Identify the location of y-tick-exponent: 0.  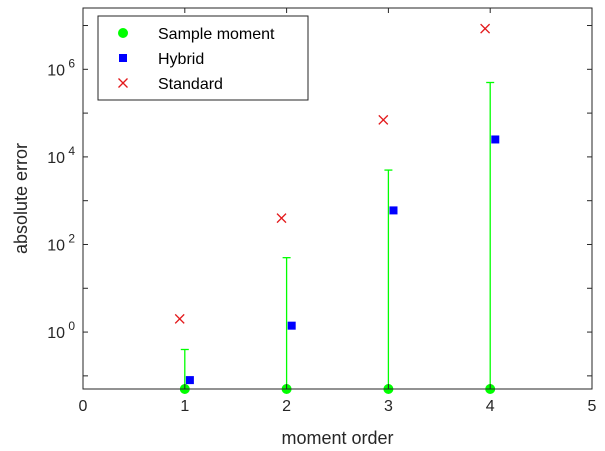
(70, 326).